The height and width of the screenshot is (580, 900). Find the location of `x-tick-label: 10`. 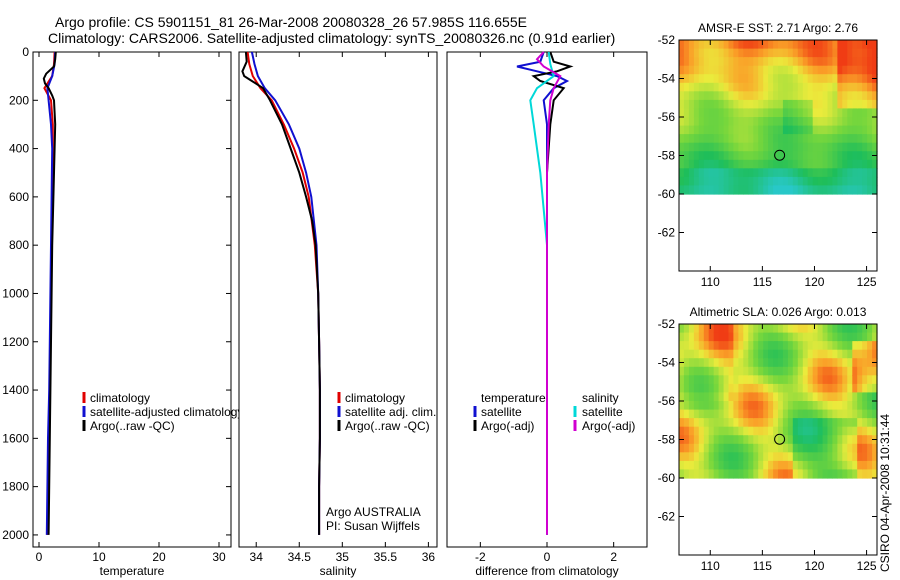

x-tick-label: 10 is located at coordinates (99, 557).